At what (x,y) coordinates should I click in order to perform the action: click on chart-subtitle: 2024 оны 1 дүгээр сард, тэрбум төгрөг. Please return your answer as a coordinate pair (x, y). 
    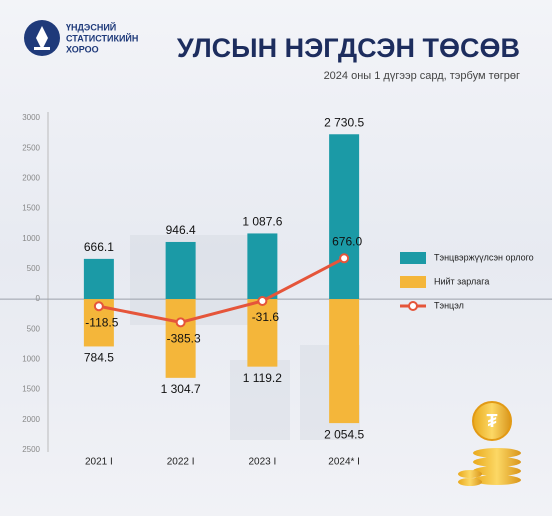
    Looking at the image, I should click on (422, 76).